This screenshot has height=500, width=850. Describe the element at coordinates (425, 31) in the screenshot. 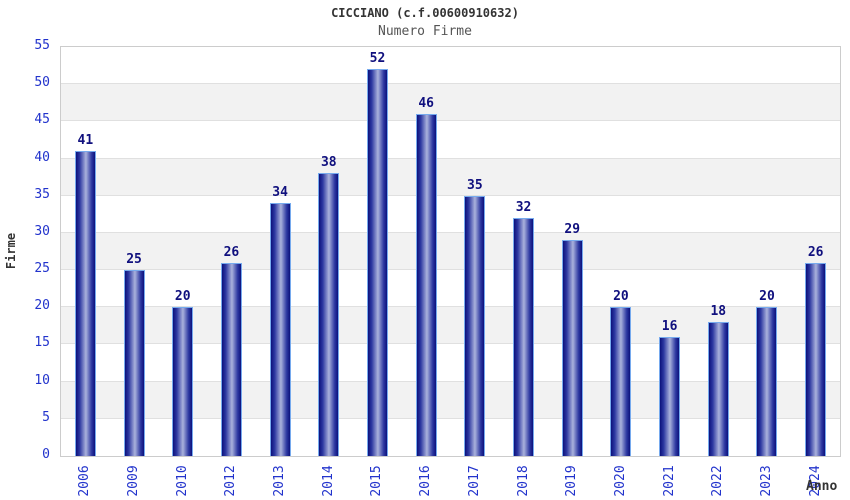

I see `chart-subtitle: Numero Firme` at that location.